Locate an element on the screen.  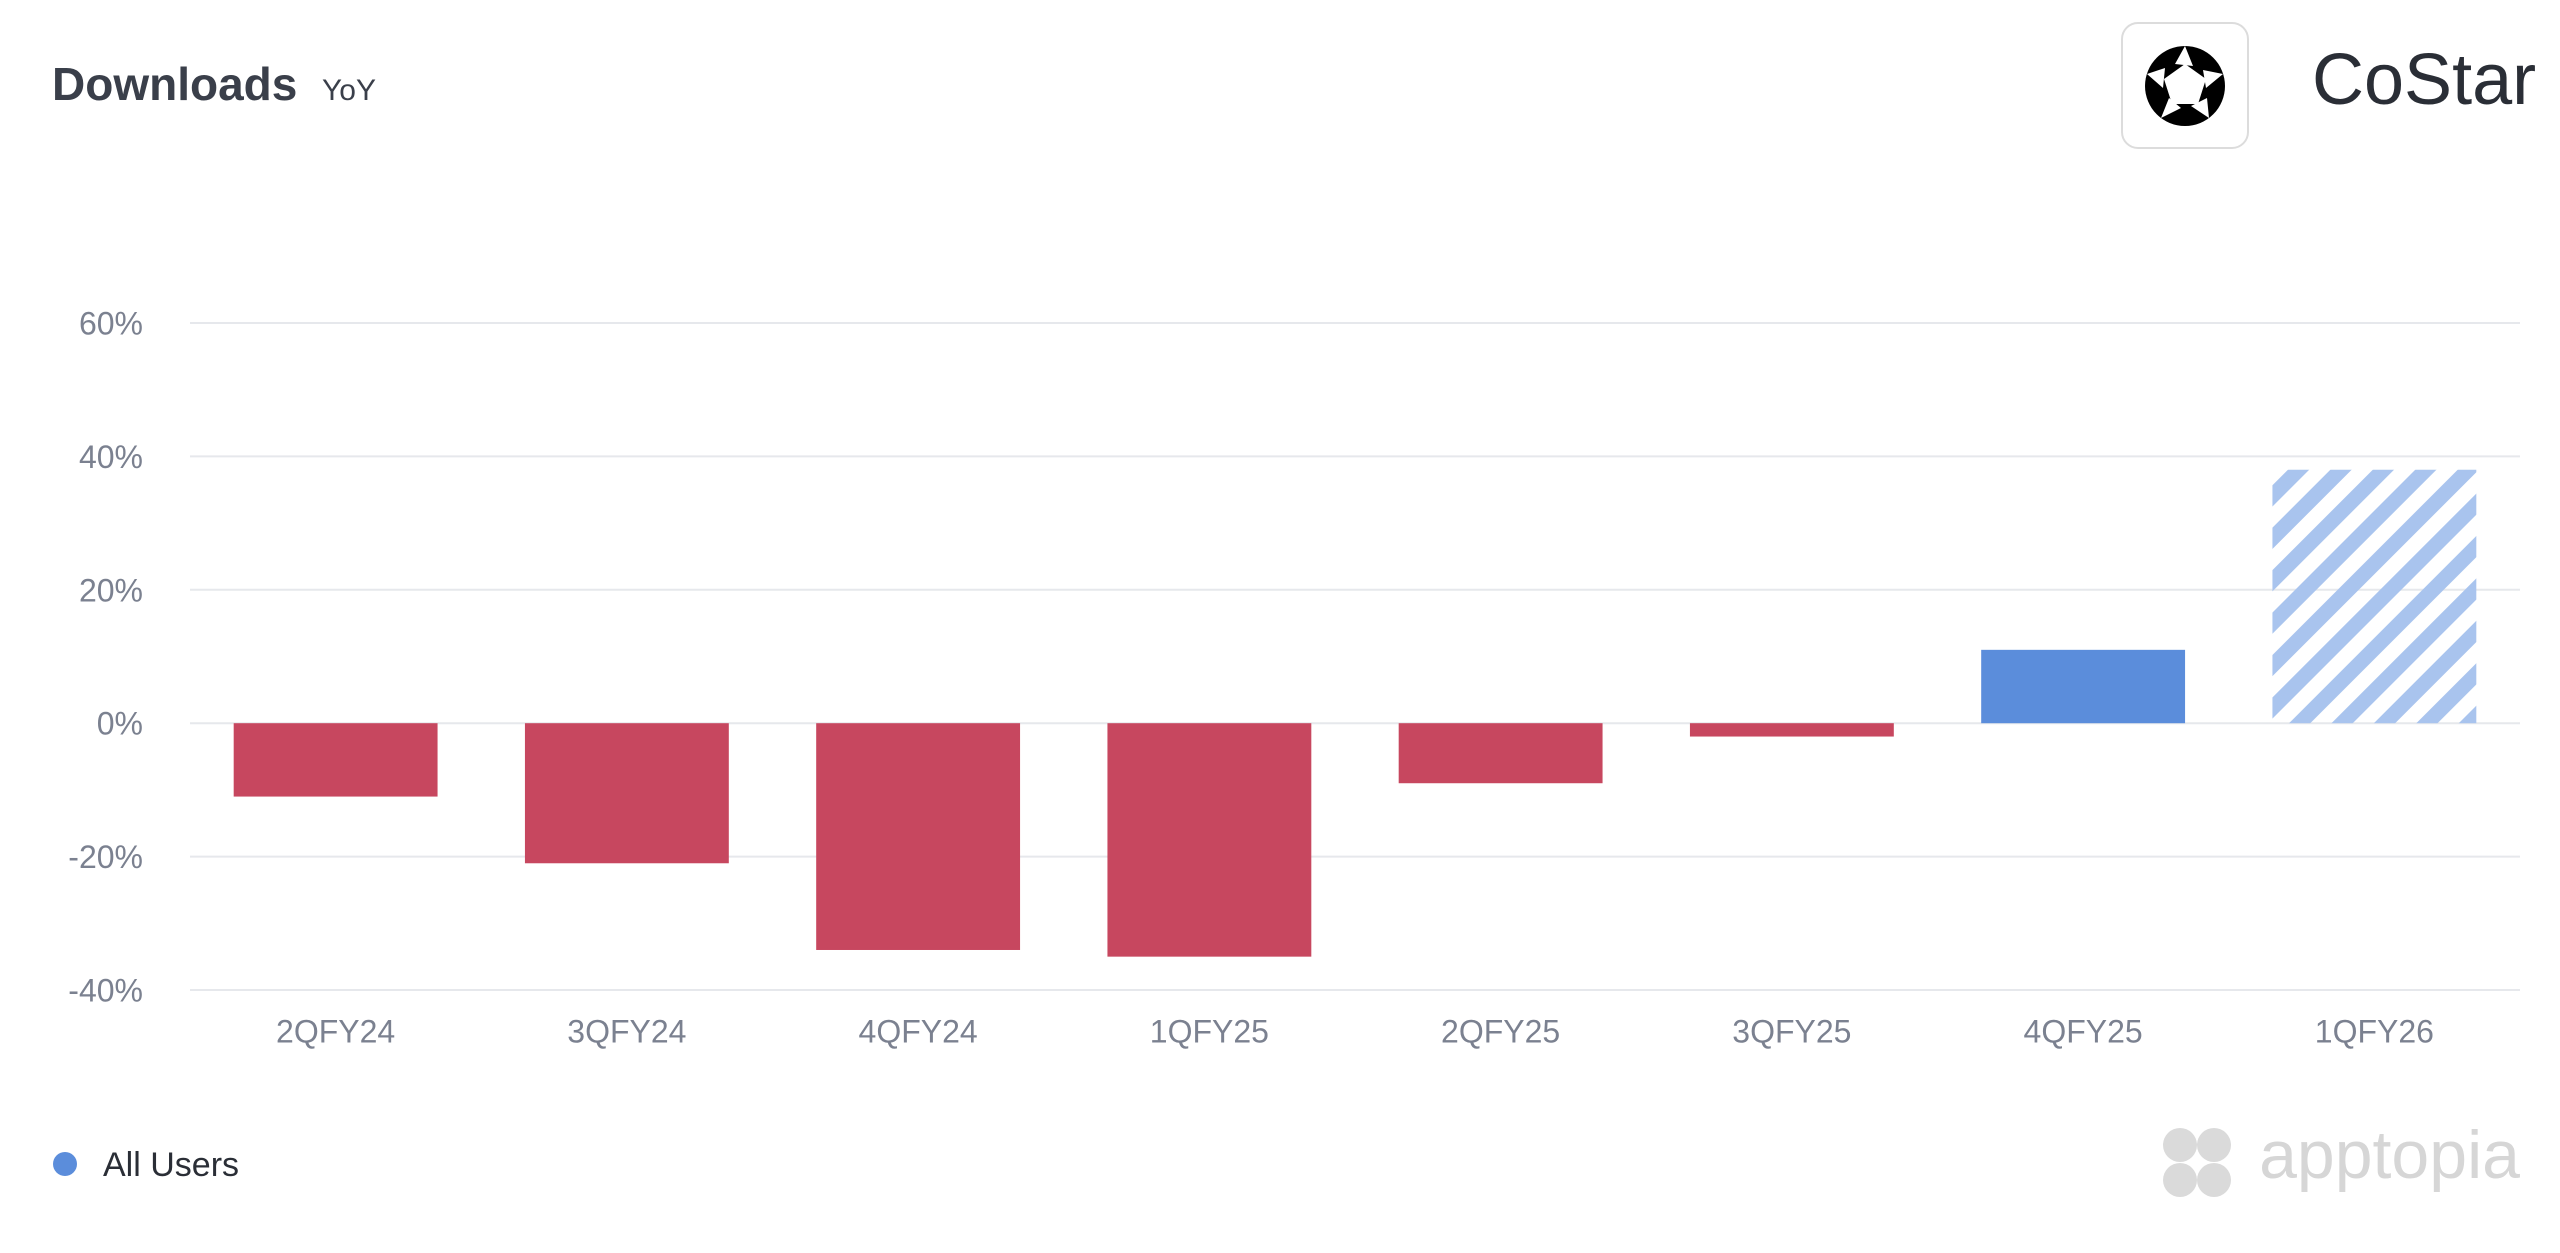
brand-logo-icon is located at coordinates (2185, 86).